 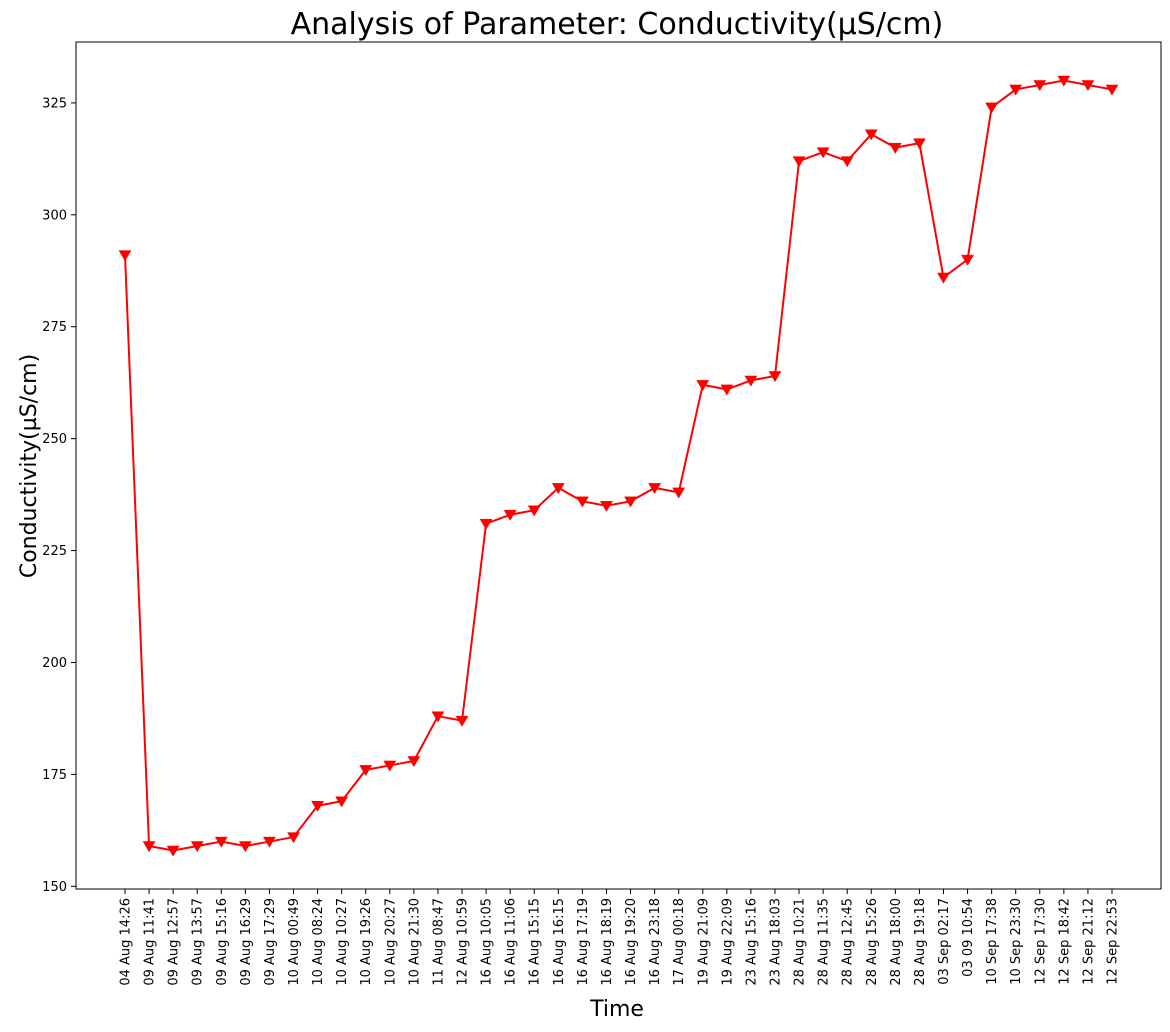 What do you see at coordinates (535, 942) in the screenshot?
I see `x-tick-label: 16 Aug 15:15` at bounding box center [535, 942].